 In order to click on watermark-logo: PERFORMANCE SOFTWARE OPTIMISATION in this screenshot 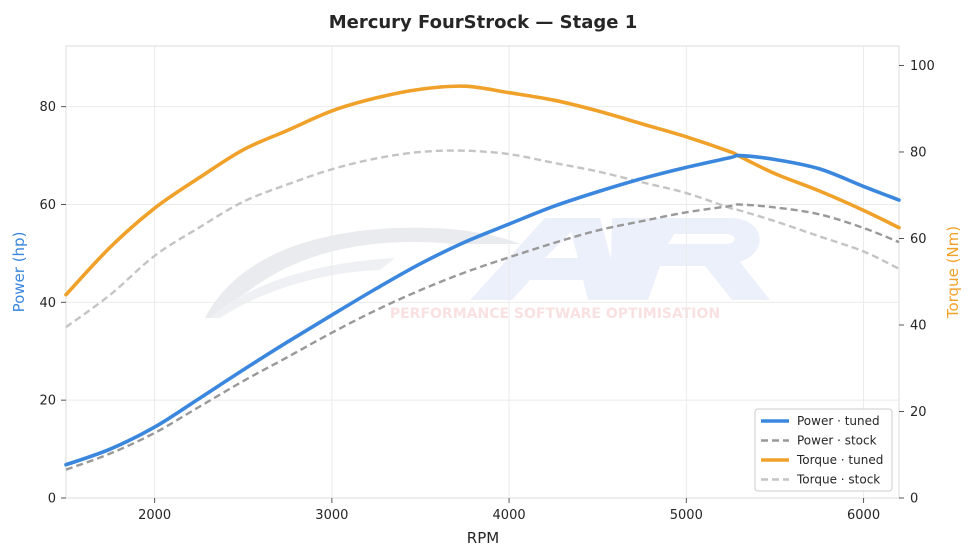, I will do `click(487, 270)`.